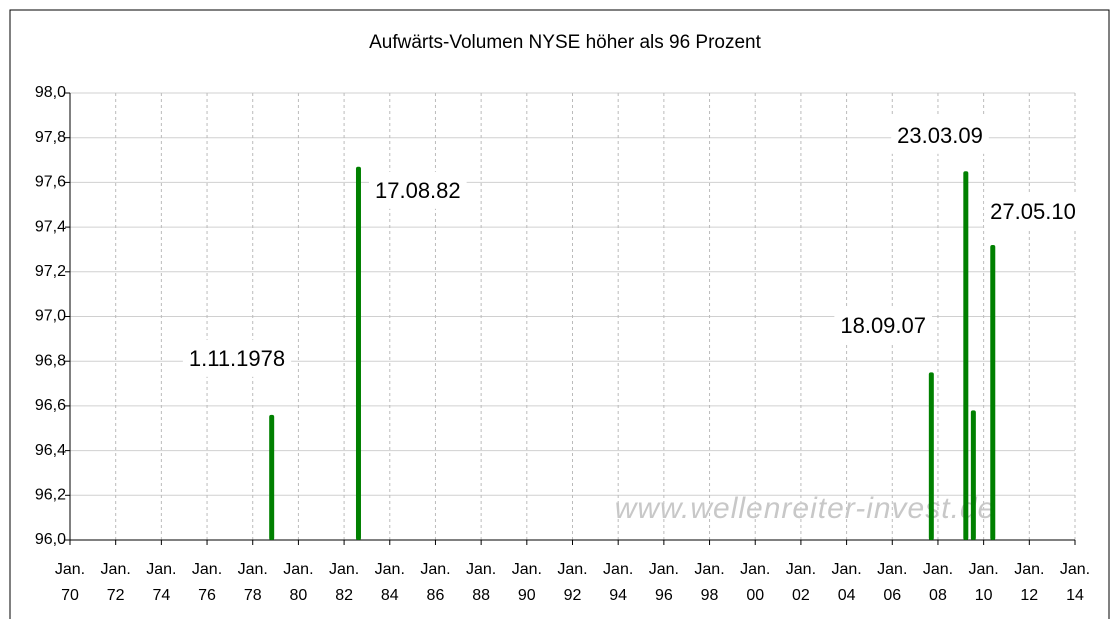 The height and width of the screenshot is (619, 1110). Describe the element at coordinates (1075, 582) in the screenshot. I see `x-tick-label: Jan. 14` at that location.